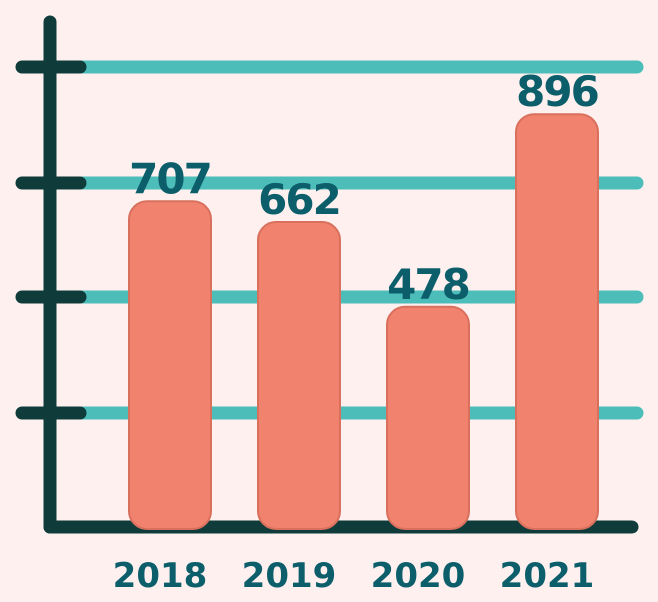 The height and width of the screenshot is (602, 658). What do you see at coordinates (428, 417) in the screenshot?
I see `bar-2020` at bounding box center [428, 417].